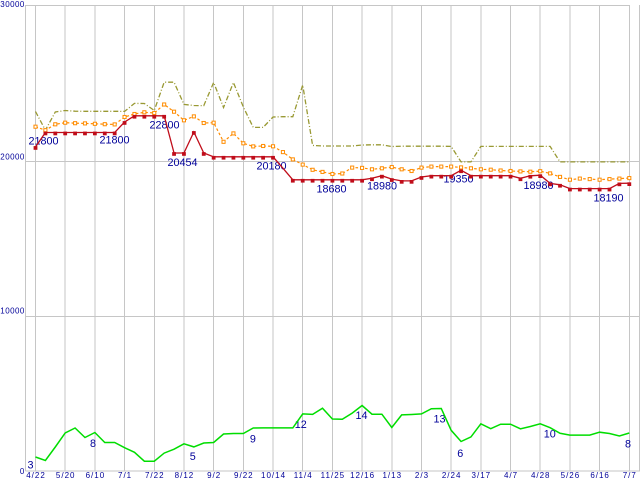  I want to click on svg-text: 5/26, so click(571, 475).